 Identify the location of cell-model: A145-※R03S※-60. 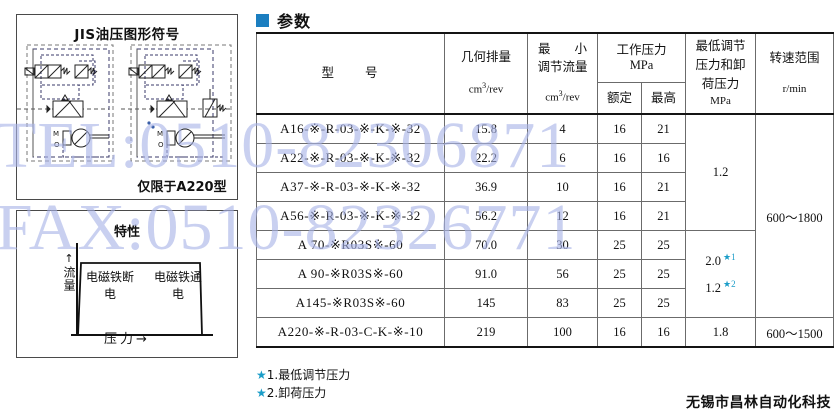
(350, 303).